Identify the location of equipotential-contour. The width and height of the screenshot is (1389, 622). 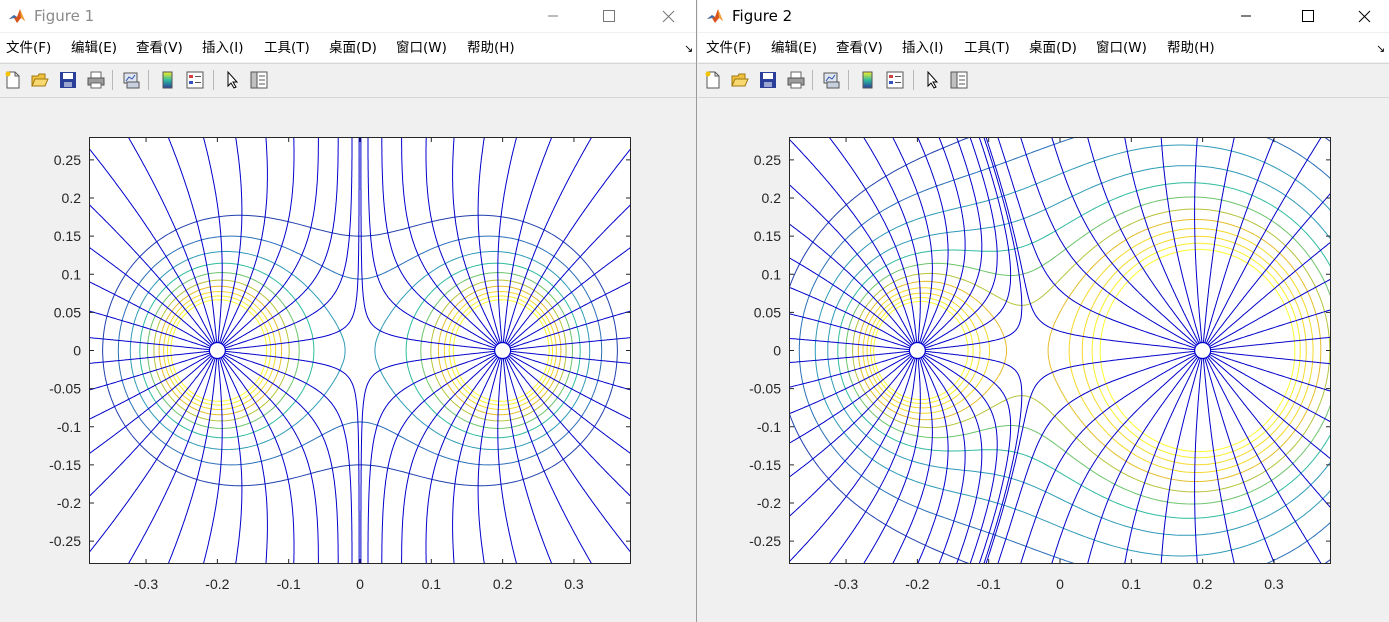
(360, 350).